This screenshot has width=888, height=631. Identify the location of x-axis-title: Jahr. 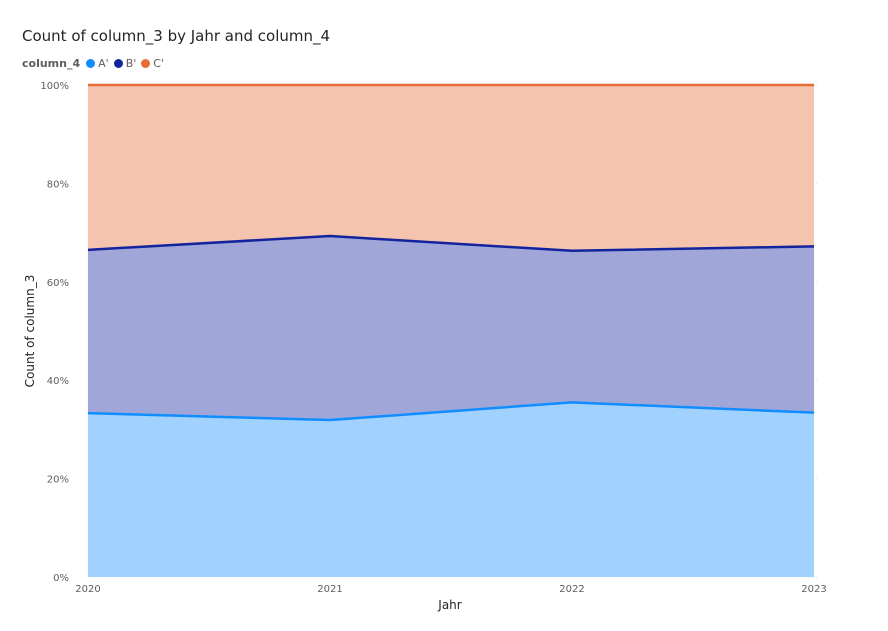
(449, 605).